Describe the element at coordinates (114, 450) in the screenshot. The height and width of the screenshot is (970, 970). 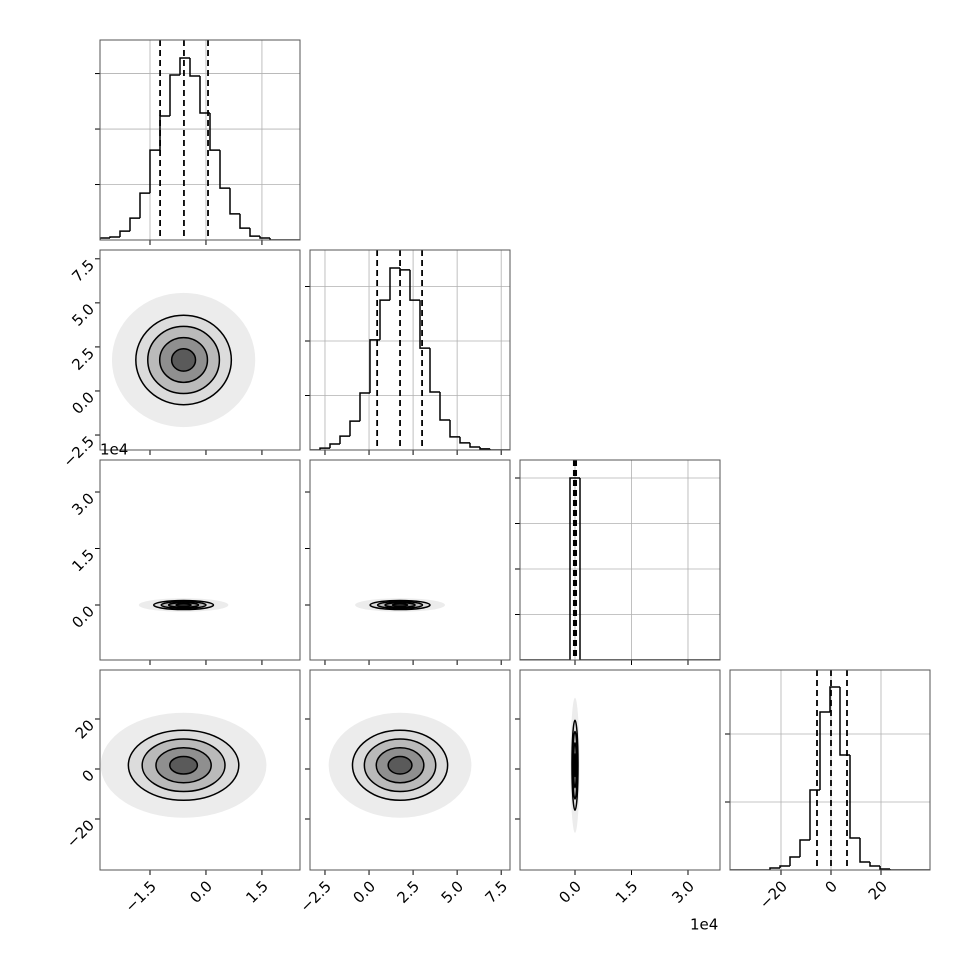
I see `y-offset-label: 1e4` at that location.